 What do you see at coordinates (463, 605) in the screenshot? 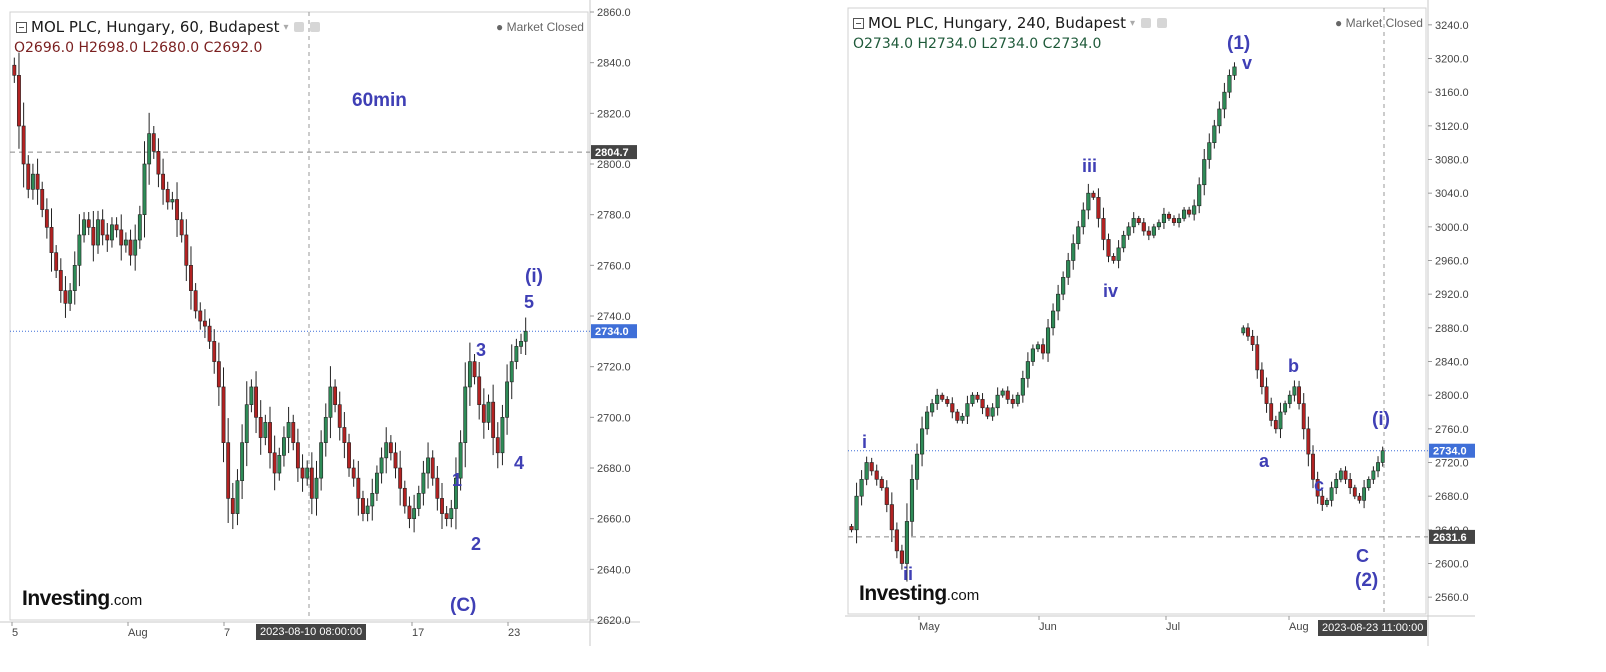
I see `wave-label: (C)` at bounding box center [463, 605].